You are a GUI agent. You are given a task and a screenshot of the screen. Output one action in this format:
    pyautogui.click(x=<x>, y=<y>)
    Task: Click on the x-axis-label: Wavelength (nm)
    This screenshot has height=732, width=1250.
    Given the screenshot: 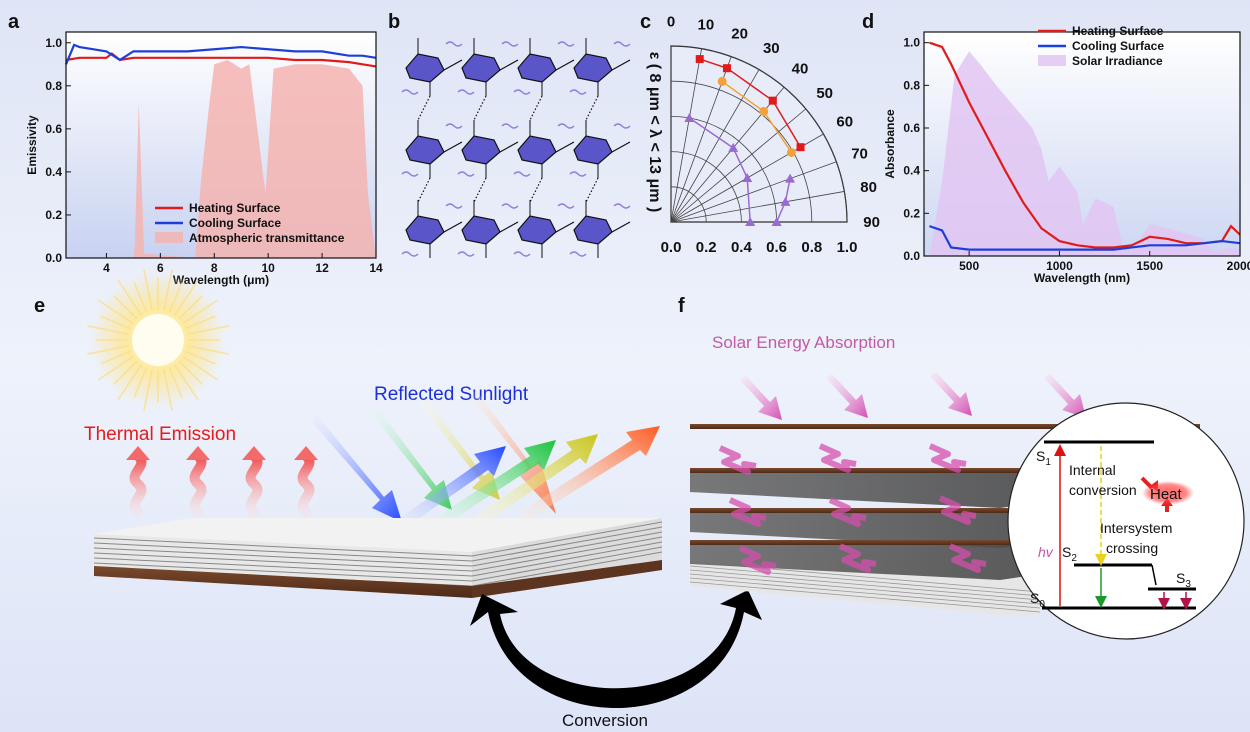 What is the action you would take?
    pyautogui.click(x=1082, y=278)
    